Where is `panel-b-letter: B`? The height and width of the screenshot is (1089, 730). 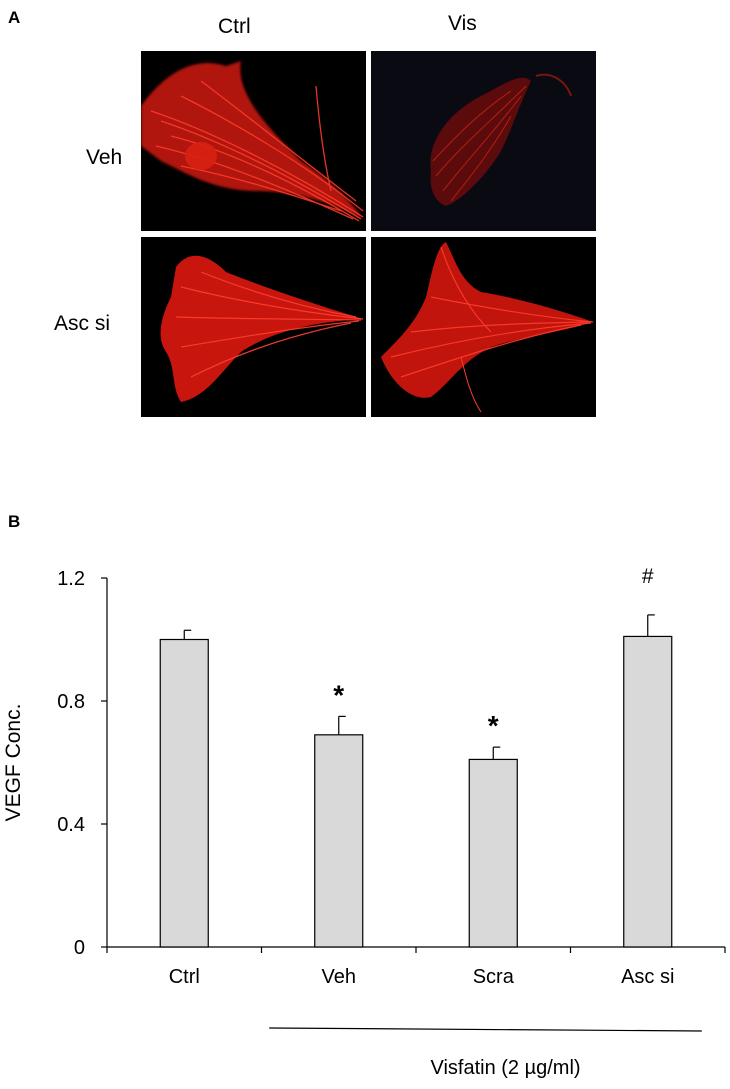 panel-b-letter: B is located at coordinates (14, 521).